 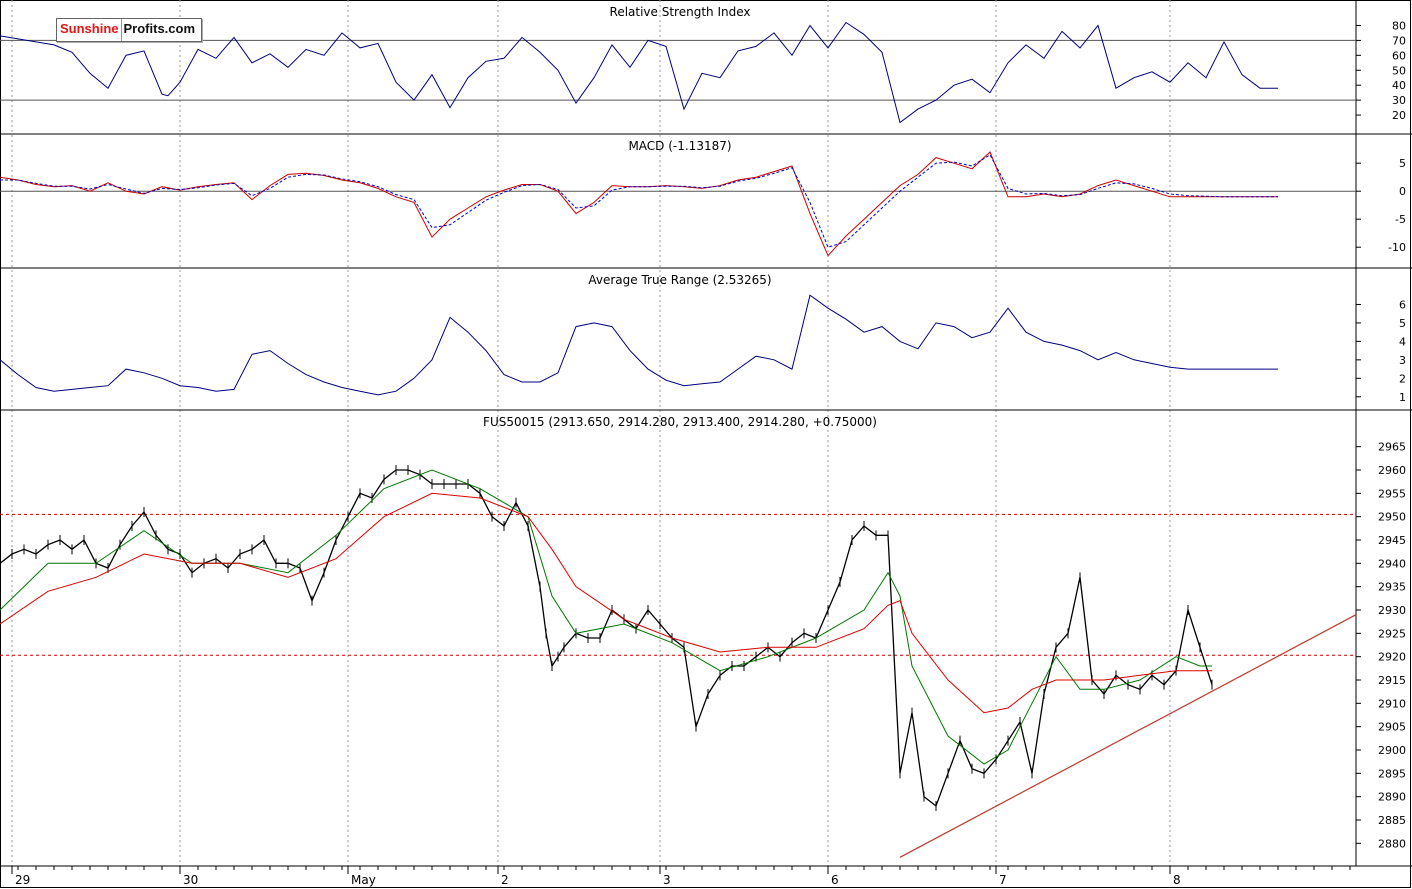 I want to click on price-tick-label: 2955, so click(x=1392, y=493).